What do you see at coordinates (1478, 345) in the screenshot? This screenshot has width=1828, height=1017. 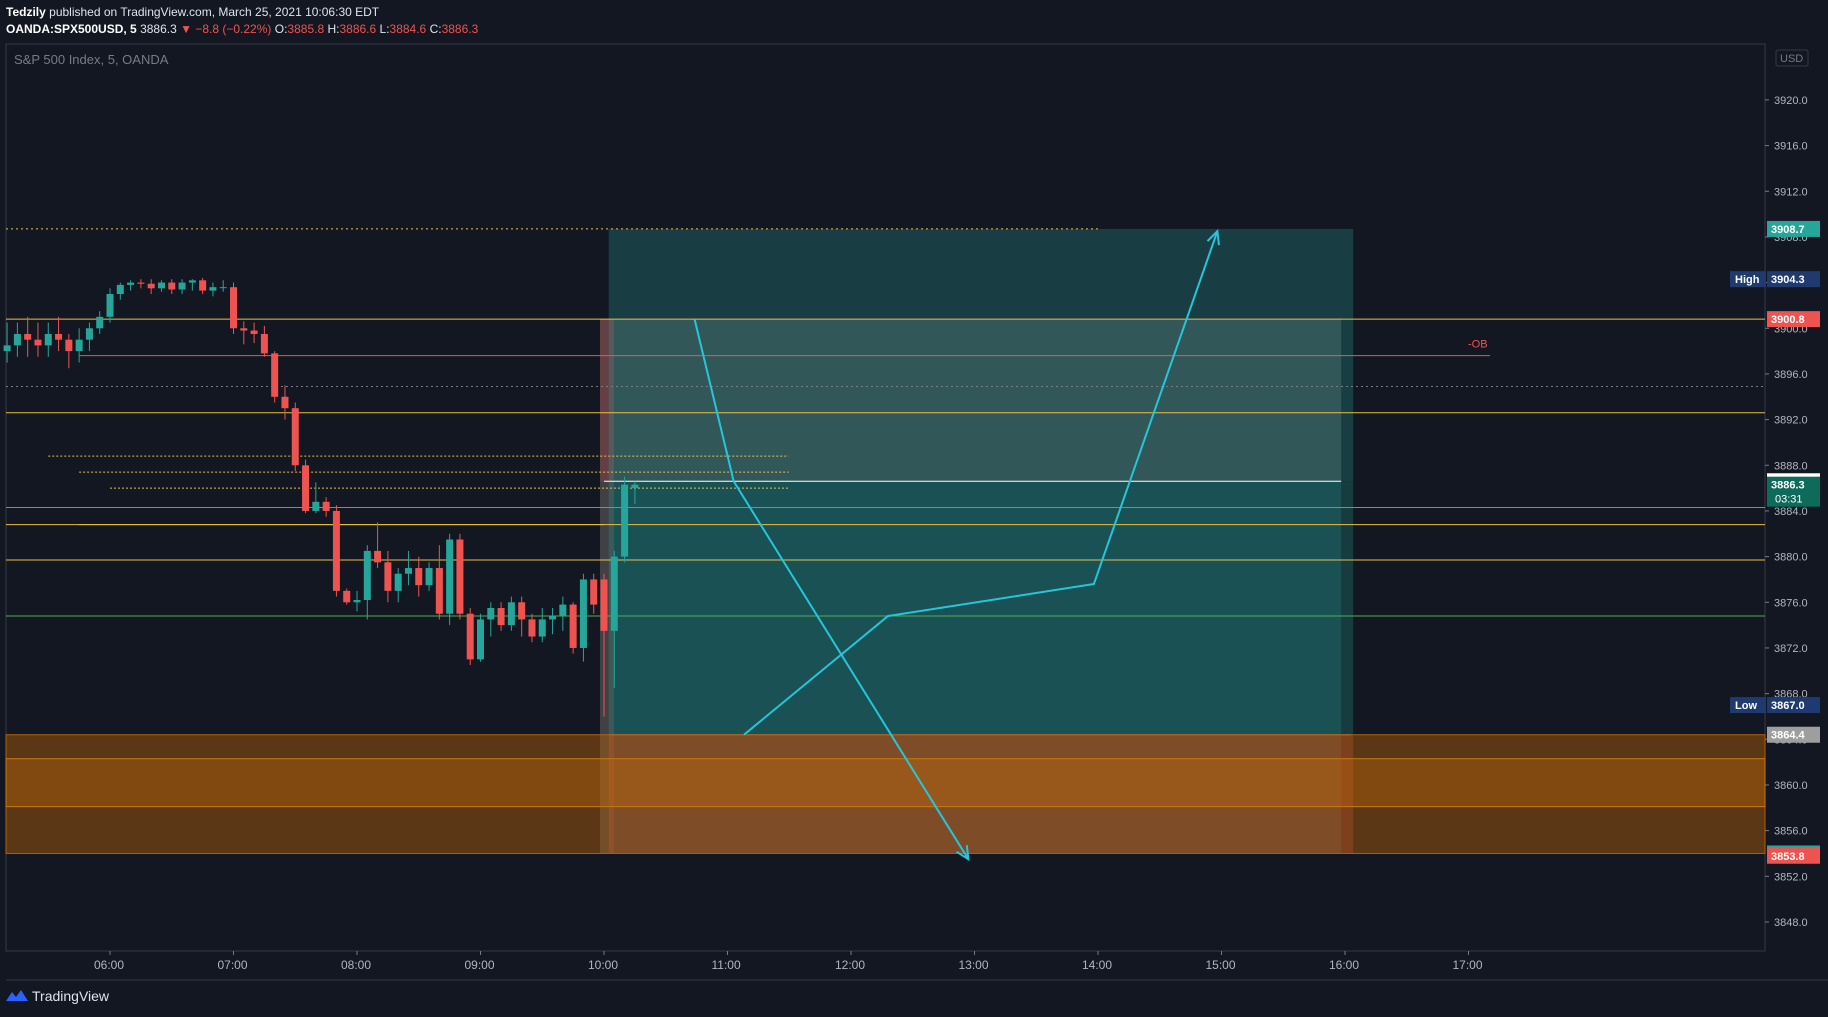 I see `ob-label: -OB` at bounding box center [1478, 345].